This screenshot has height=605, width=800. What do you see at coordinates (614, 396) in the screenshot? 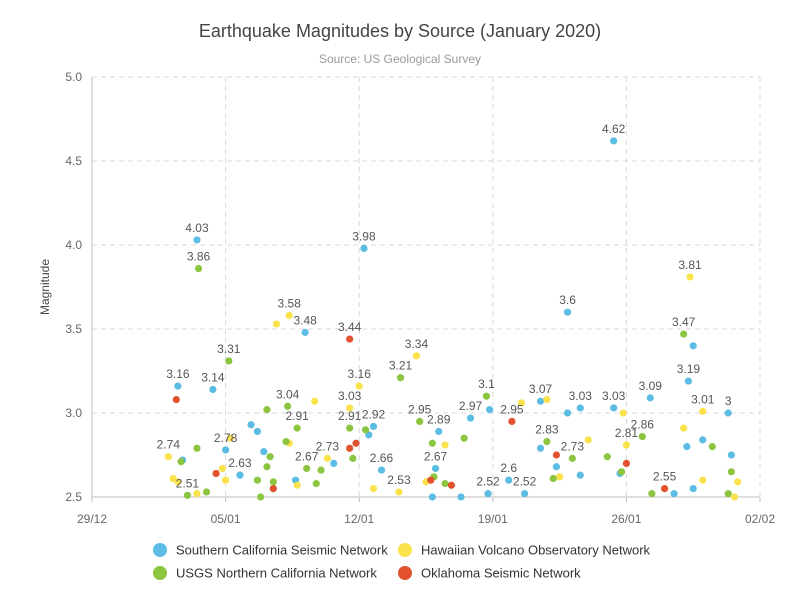
I see `data-label: 3.03` at bounding box center [614, 396].